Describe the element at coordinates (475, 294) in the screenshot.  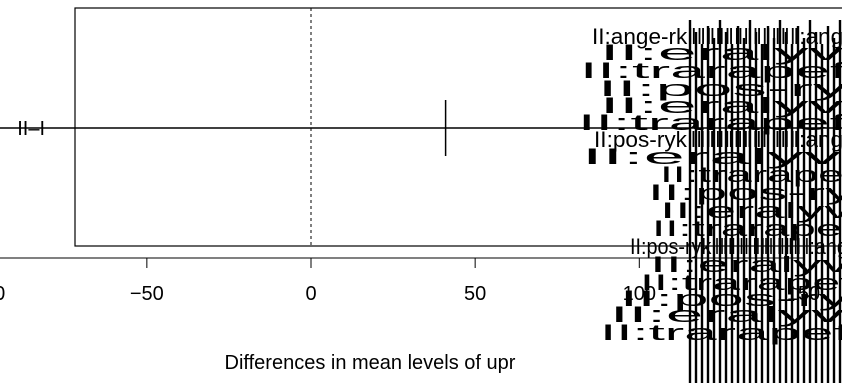
I see `x-tick-label: 50` at that location.